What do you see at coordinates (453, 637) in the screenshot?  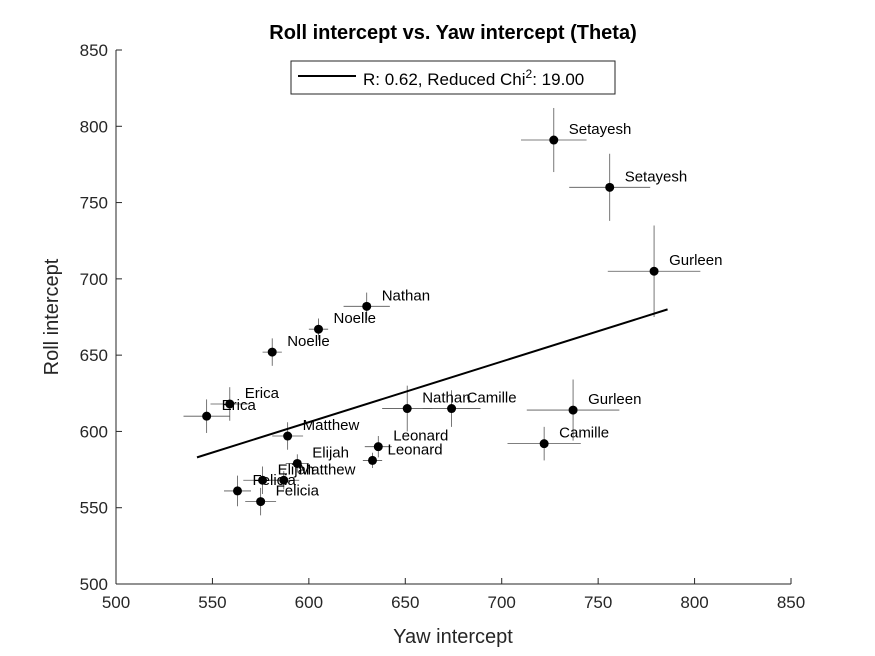 I see `x-axis-label: Yaw intercept` at bounding box center [453, 637].